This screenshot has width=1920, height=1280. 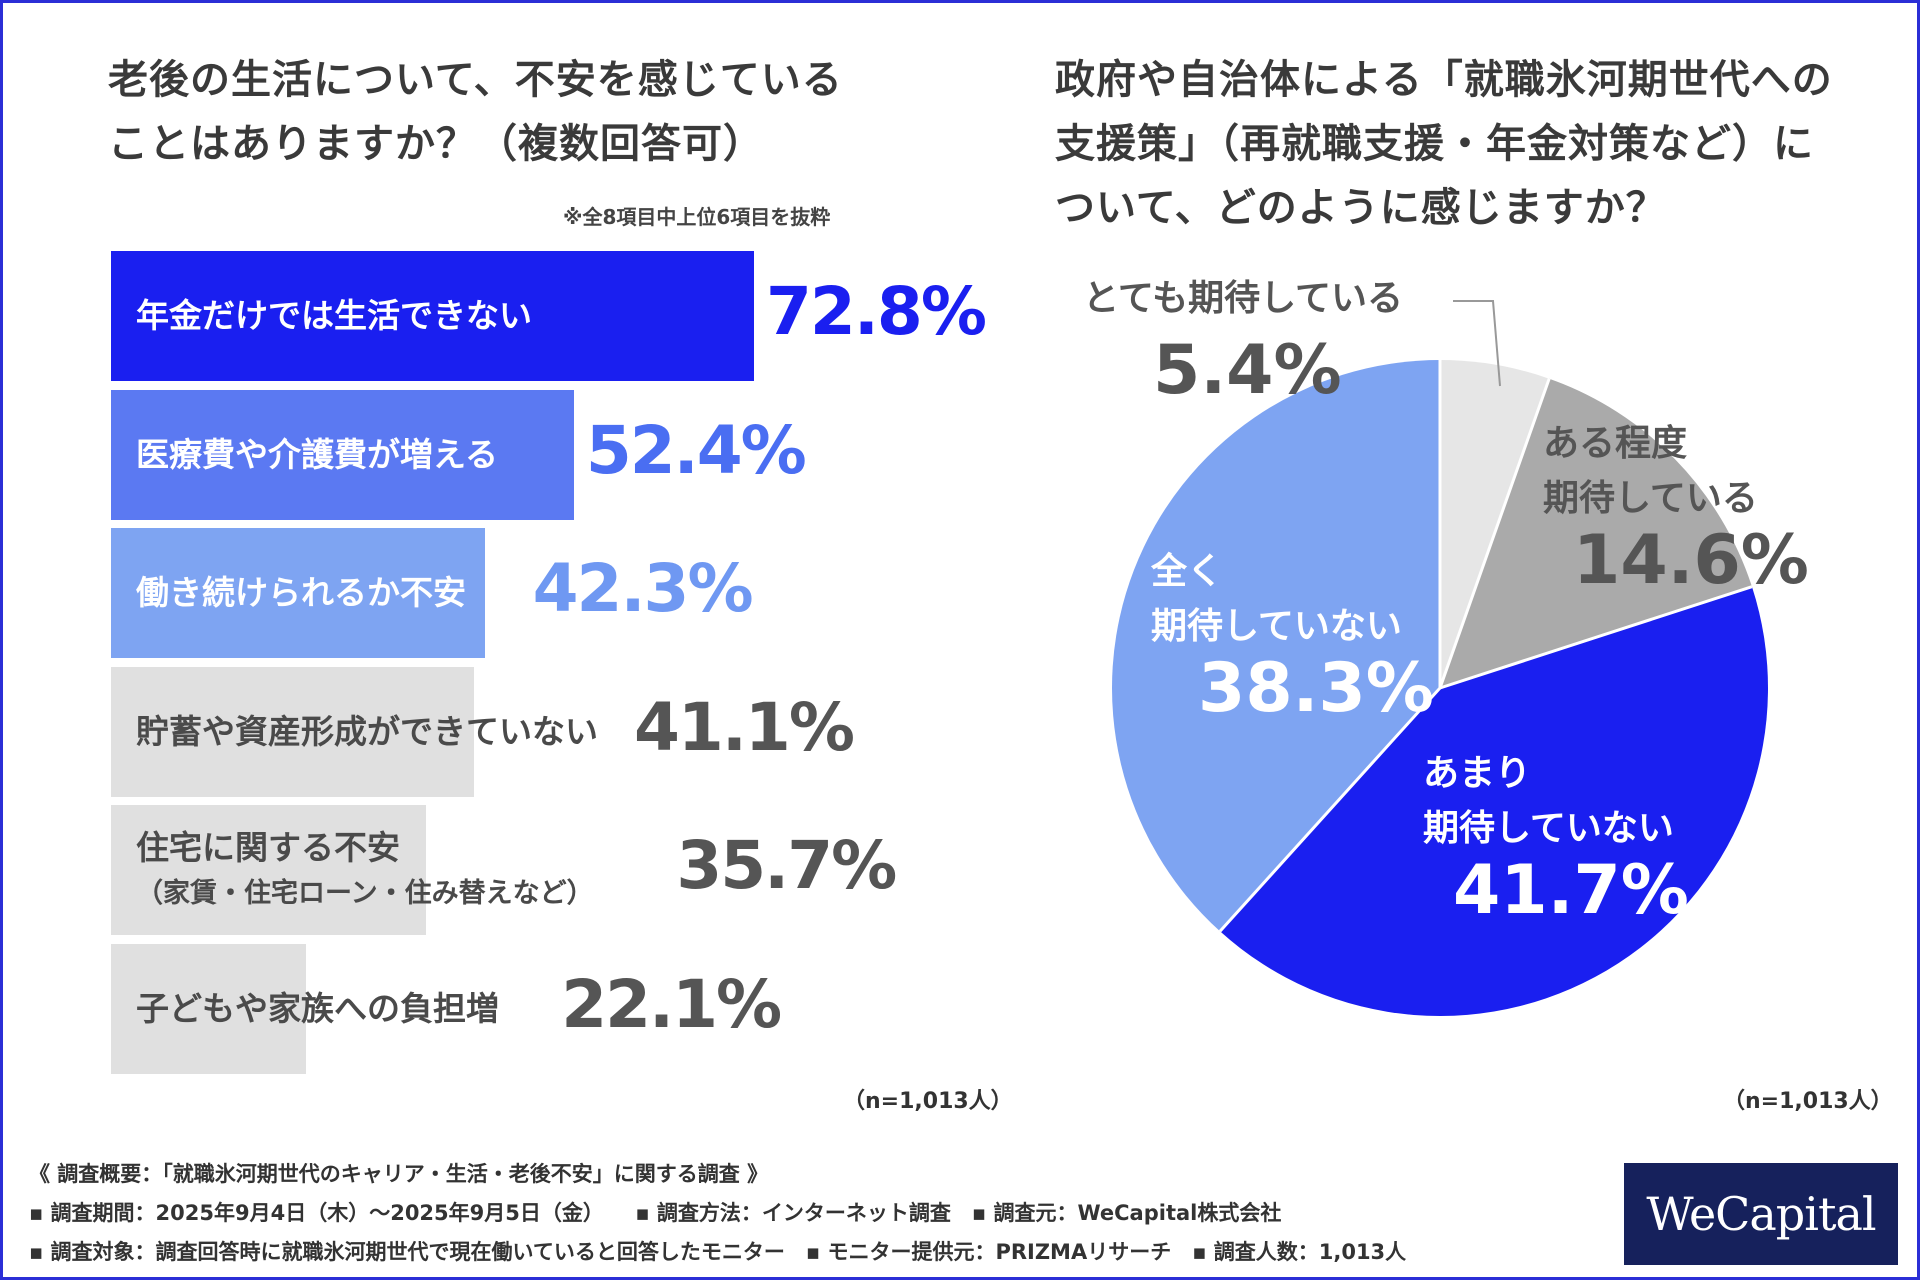 I want to click on bar-category-label: 住宅に関する不安 （家賃・住宅ローン・住み替えなど）, so click(x=365, y=871).